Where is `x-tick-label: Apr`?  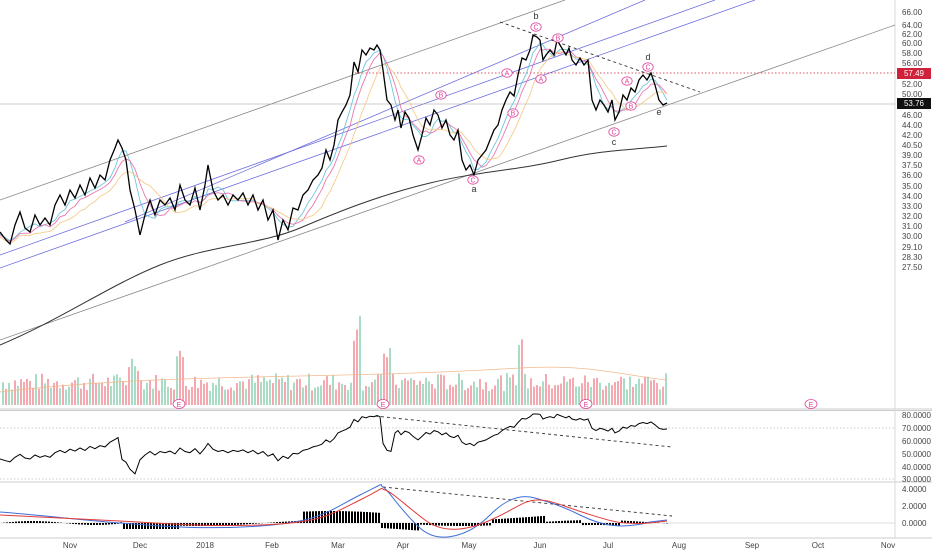
x-tick-label: Apr is located at coordinates (403, 545).